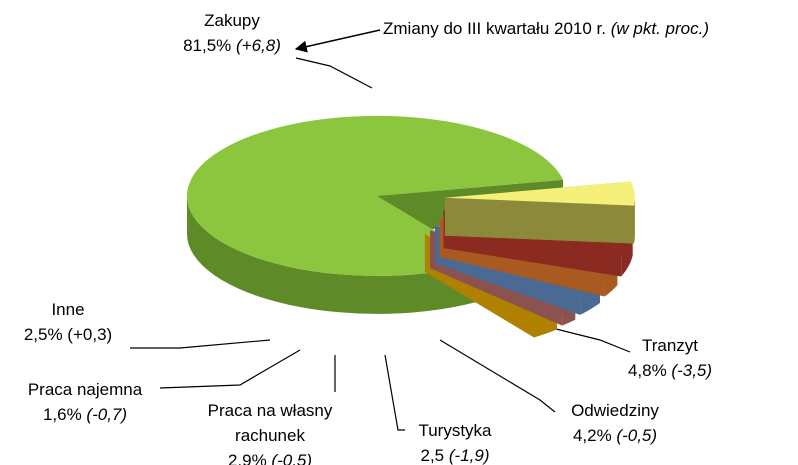 The height and width of the screenshot is (465, 798). What do you see at coordinates (494, 28) in the screenshot?
I see `annotation-text: Zmiany do III kwartału 2010 r.` at bounding box center [494, 28].